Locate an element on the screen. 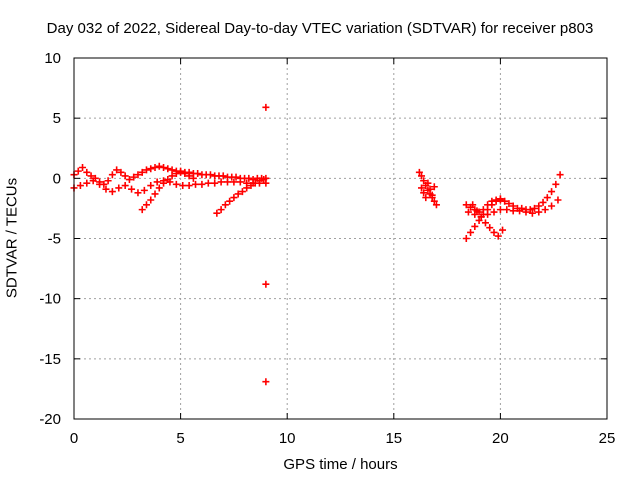 Image resolution: width=640 pixels, height=480 pixels. x-axis-label: GPS time / hours is located at coordinates (340, 464).